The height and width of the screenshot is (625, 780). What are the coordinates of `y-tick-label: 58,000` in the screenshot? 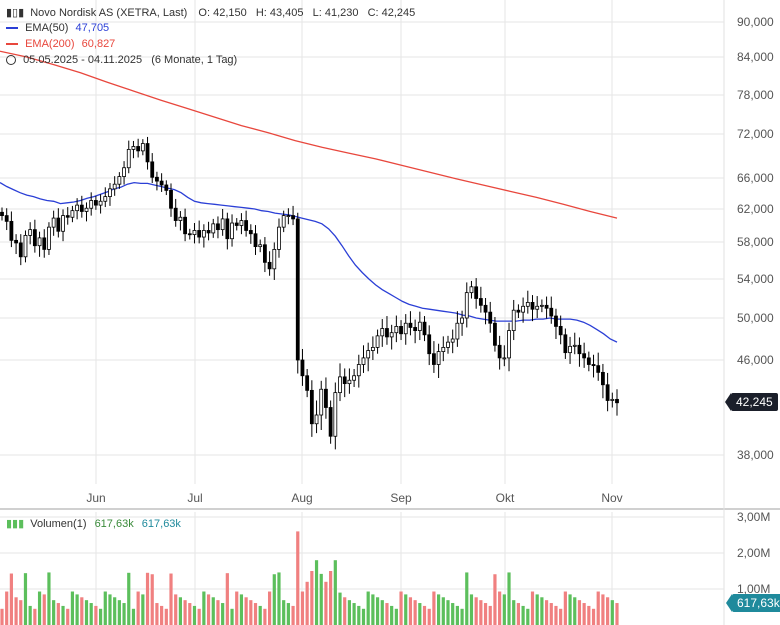 It's located at (755, 242).